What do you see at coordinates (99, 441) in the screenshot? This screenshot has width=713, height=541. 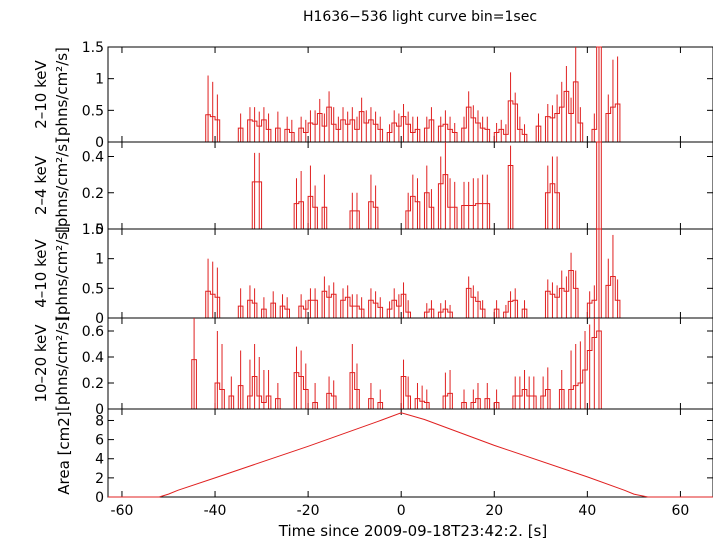 I see `y-tick-label: 6` at bounding box center [99, 441].